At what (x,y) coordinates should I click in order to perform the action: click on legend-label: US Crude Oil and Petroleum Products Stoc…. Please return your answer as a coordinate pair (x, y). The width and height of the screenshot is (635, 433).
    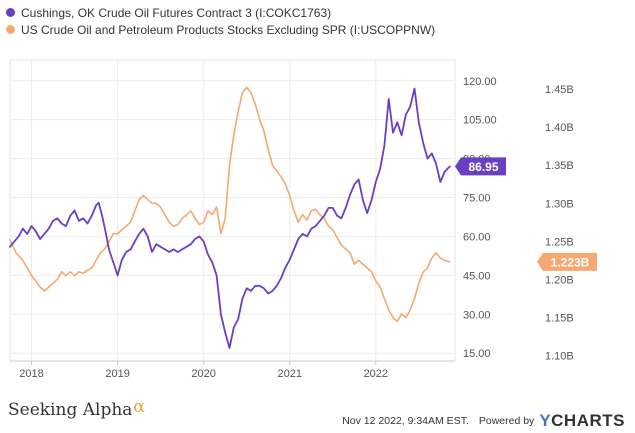
    Looking at the image, I should click on (228, 29).